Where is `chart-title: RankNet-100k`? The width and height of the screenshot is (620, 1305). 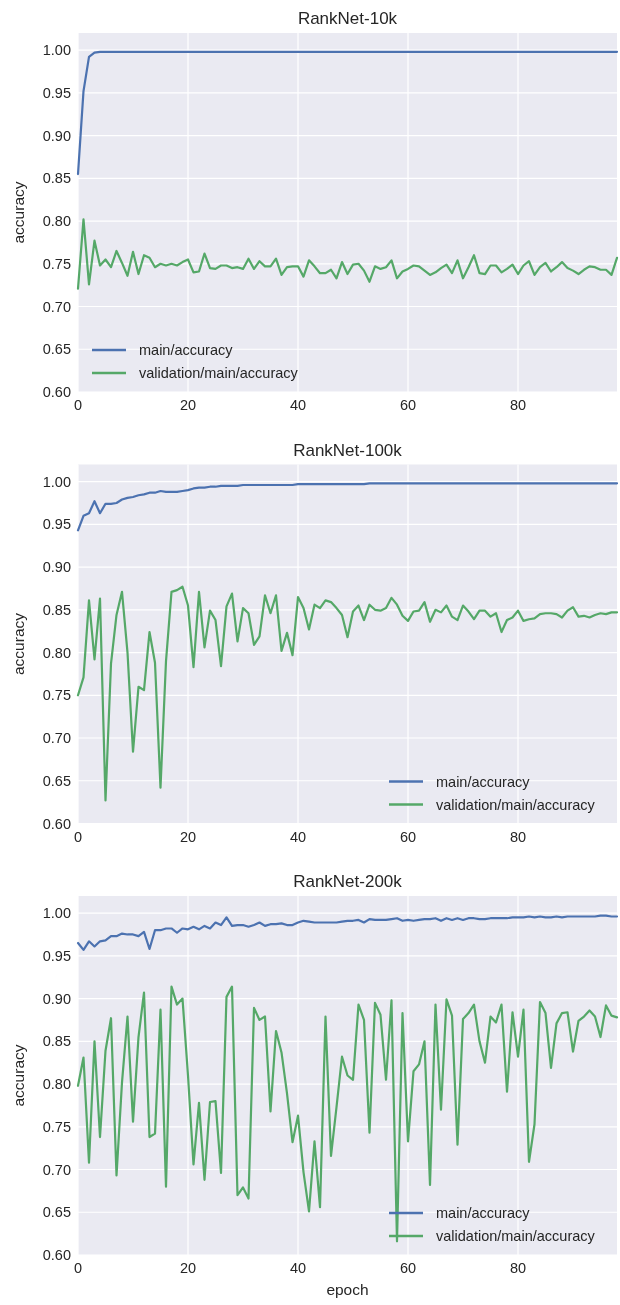 chart-title: RankNet-100k is located at coordinates (348, 450).